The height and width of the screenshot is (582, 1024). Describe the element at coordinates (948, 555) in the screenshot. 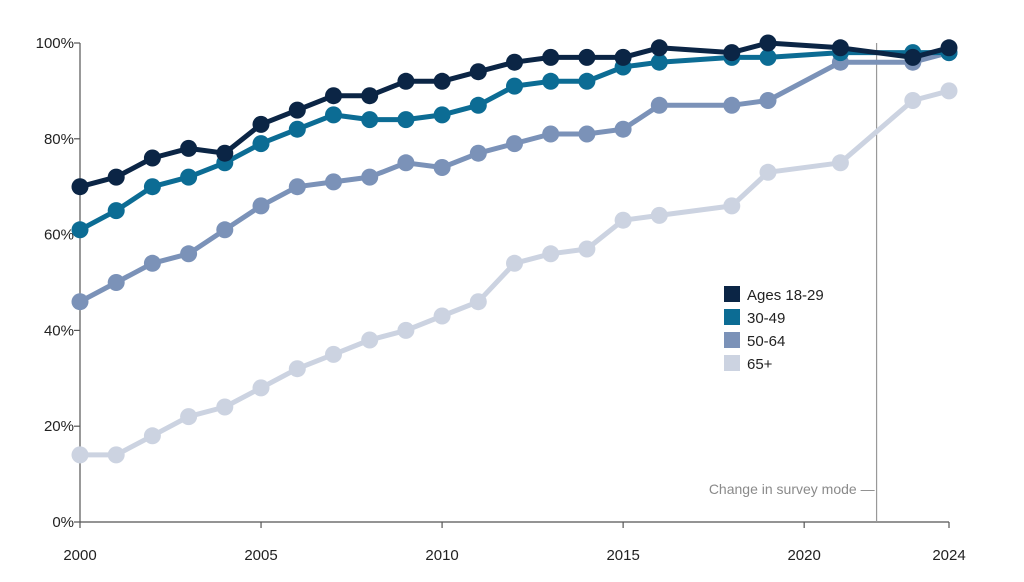

I see `x-tick-label: 2024` at that location.